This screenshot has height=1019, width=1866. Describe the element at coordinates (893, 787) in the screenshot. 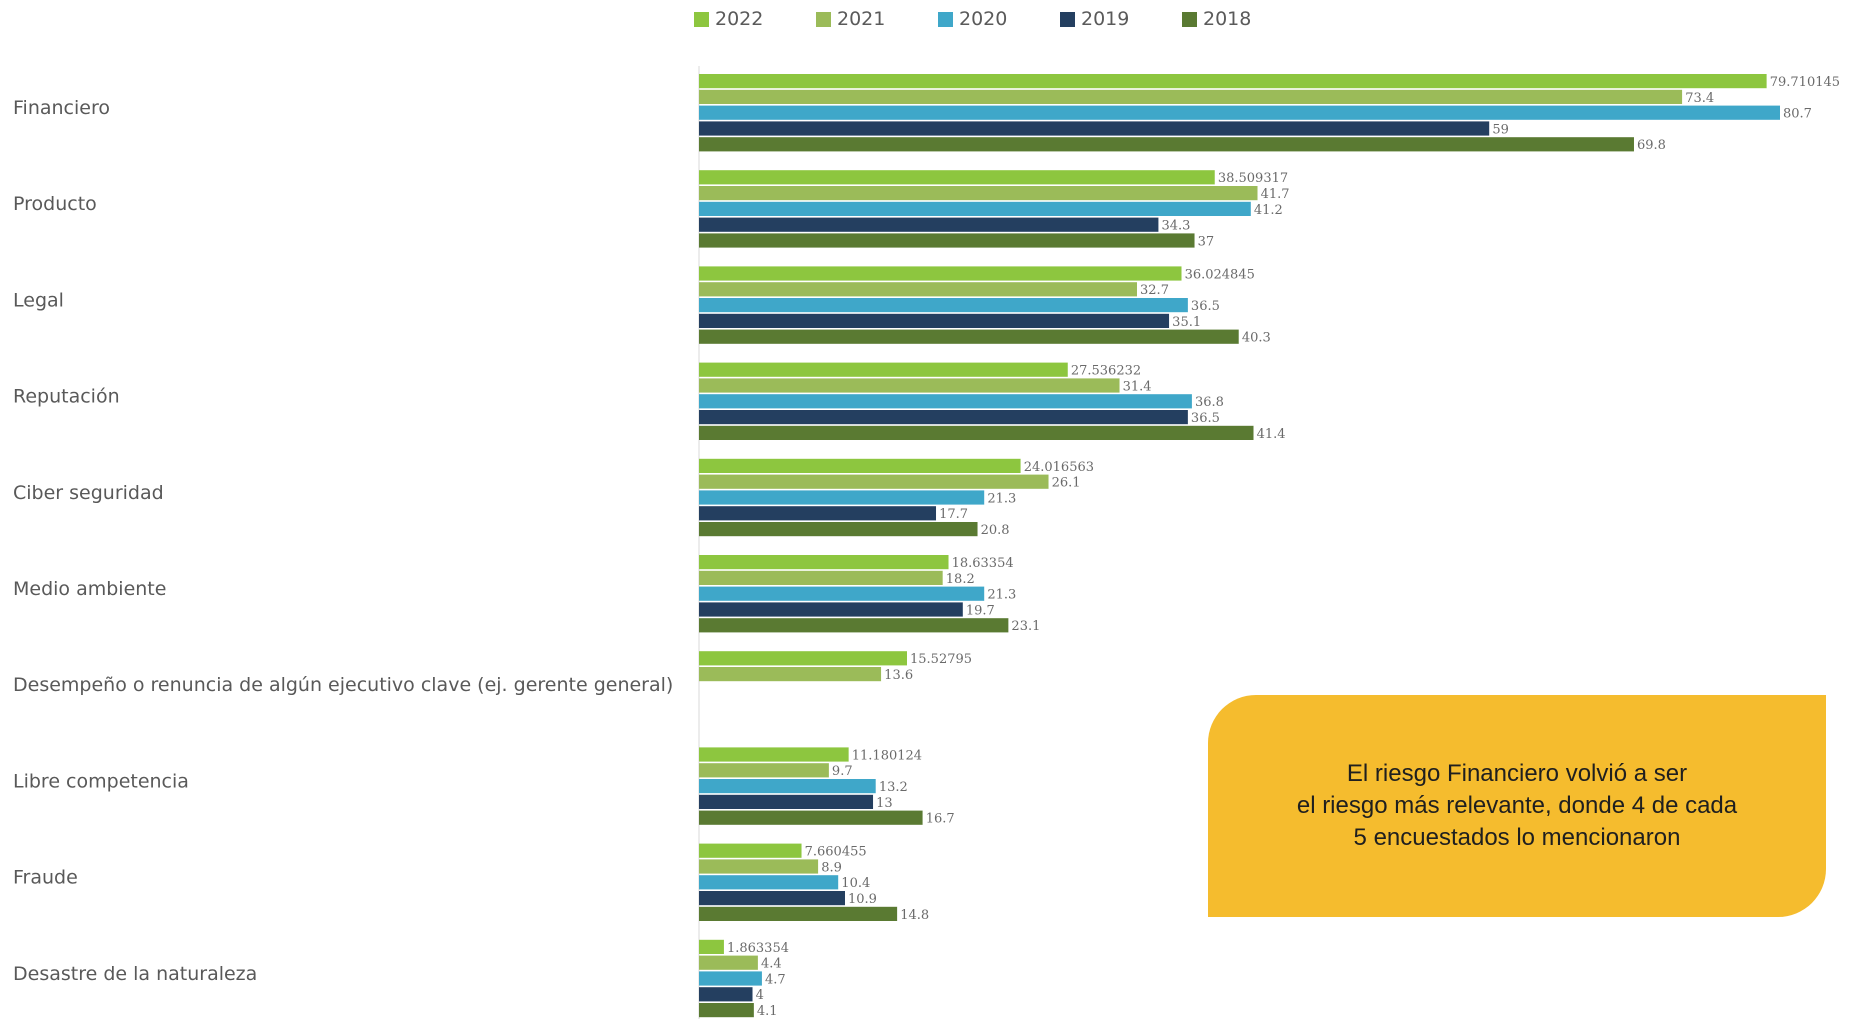

I see `data-label: 13.2` at that location.